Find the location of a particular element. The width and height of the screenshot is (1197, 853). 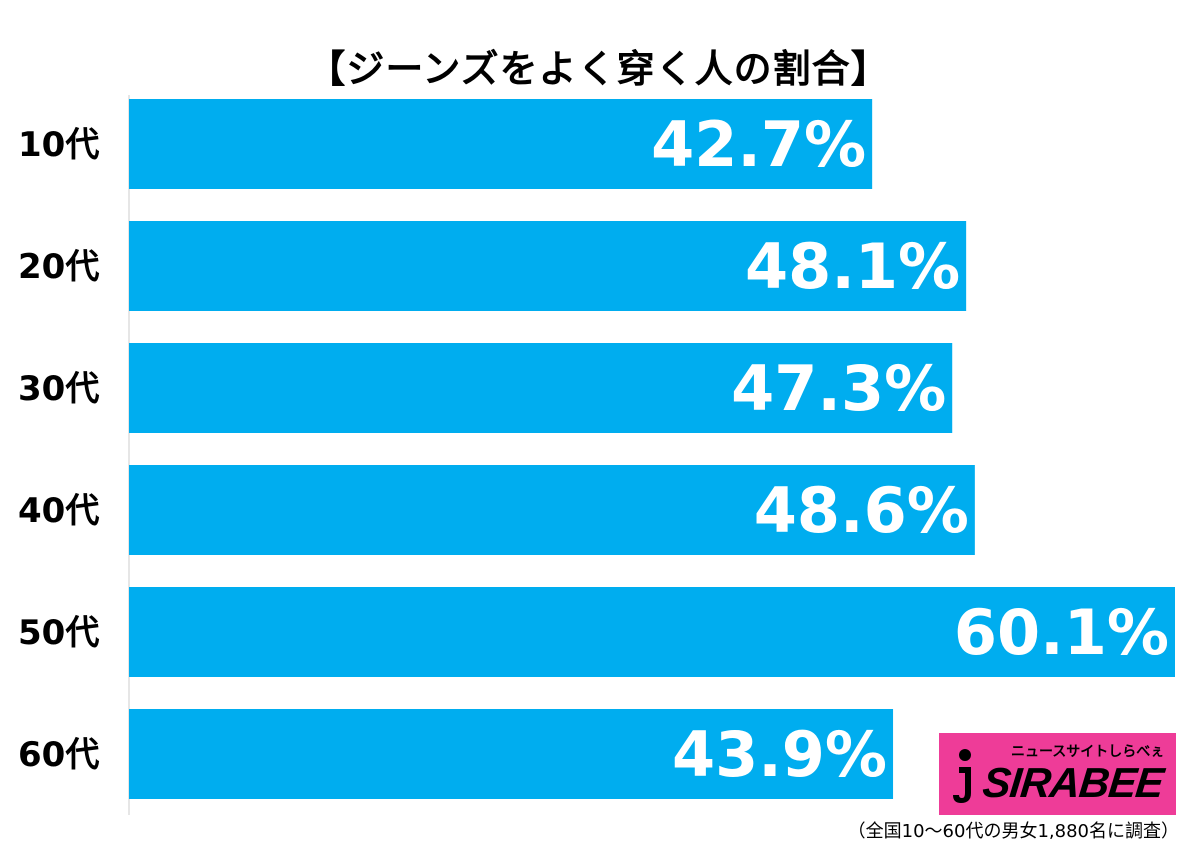

value-label: 48.1% is located at coordinates (852, 266).